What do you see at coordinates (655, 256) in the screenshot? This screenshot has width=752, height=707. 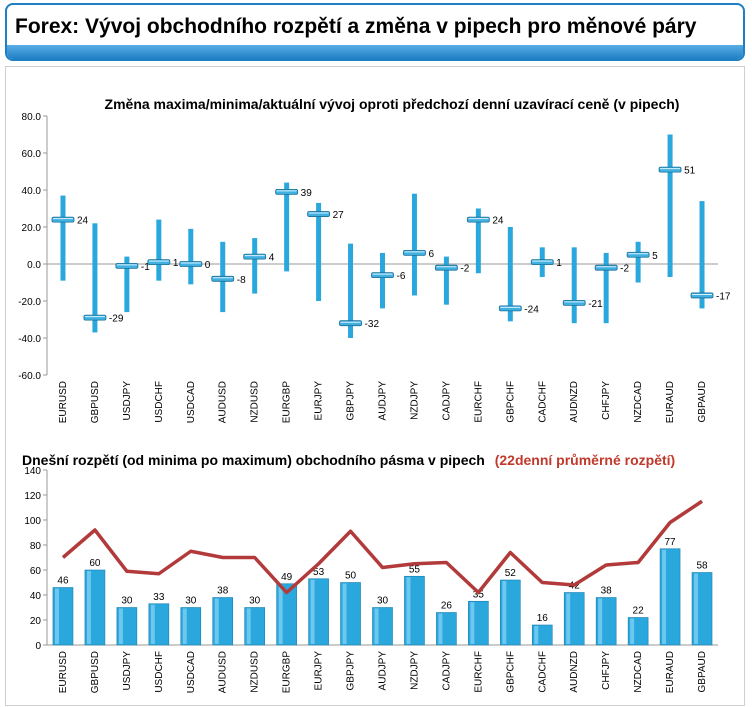 I see `current-value-label: 5` at bounding box center [655, 256].